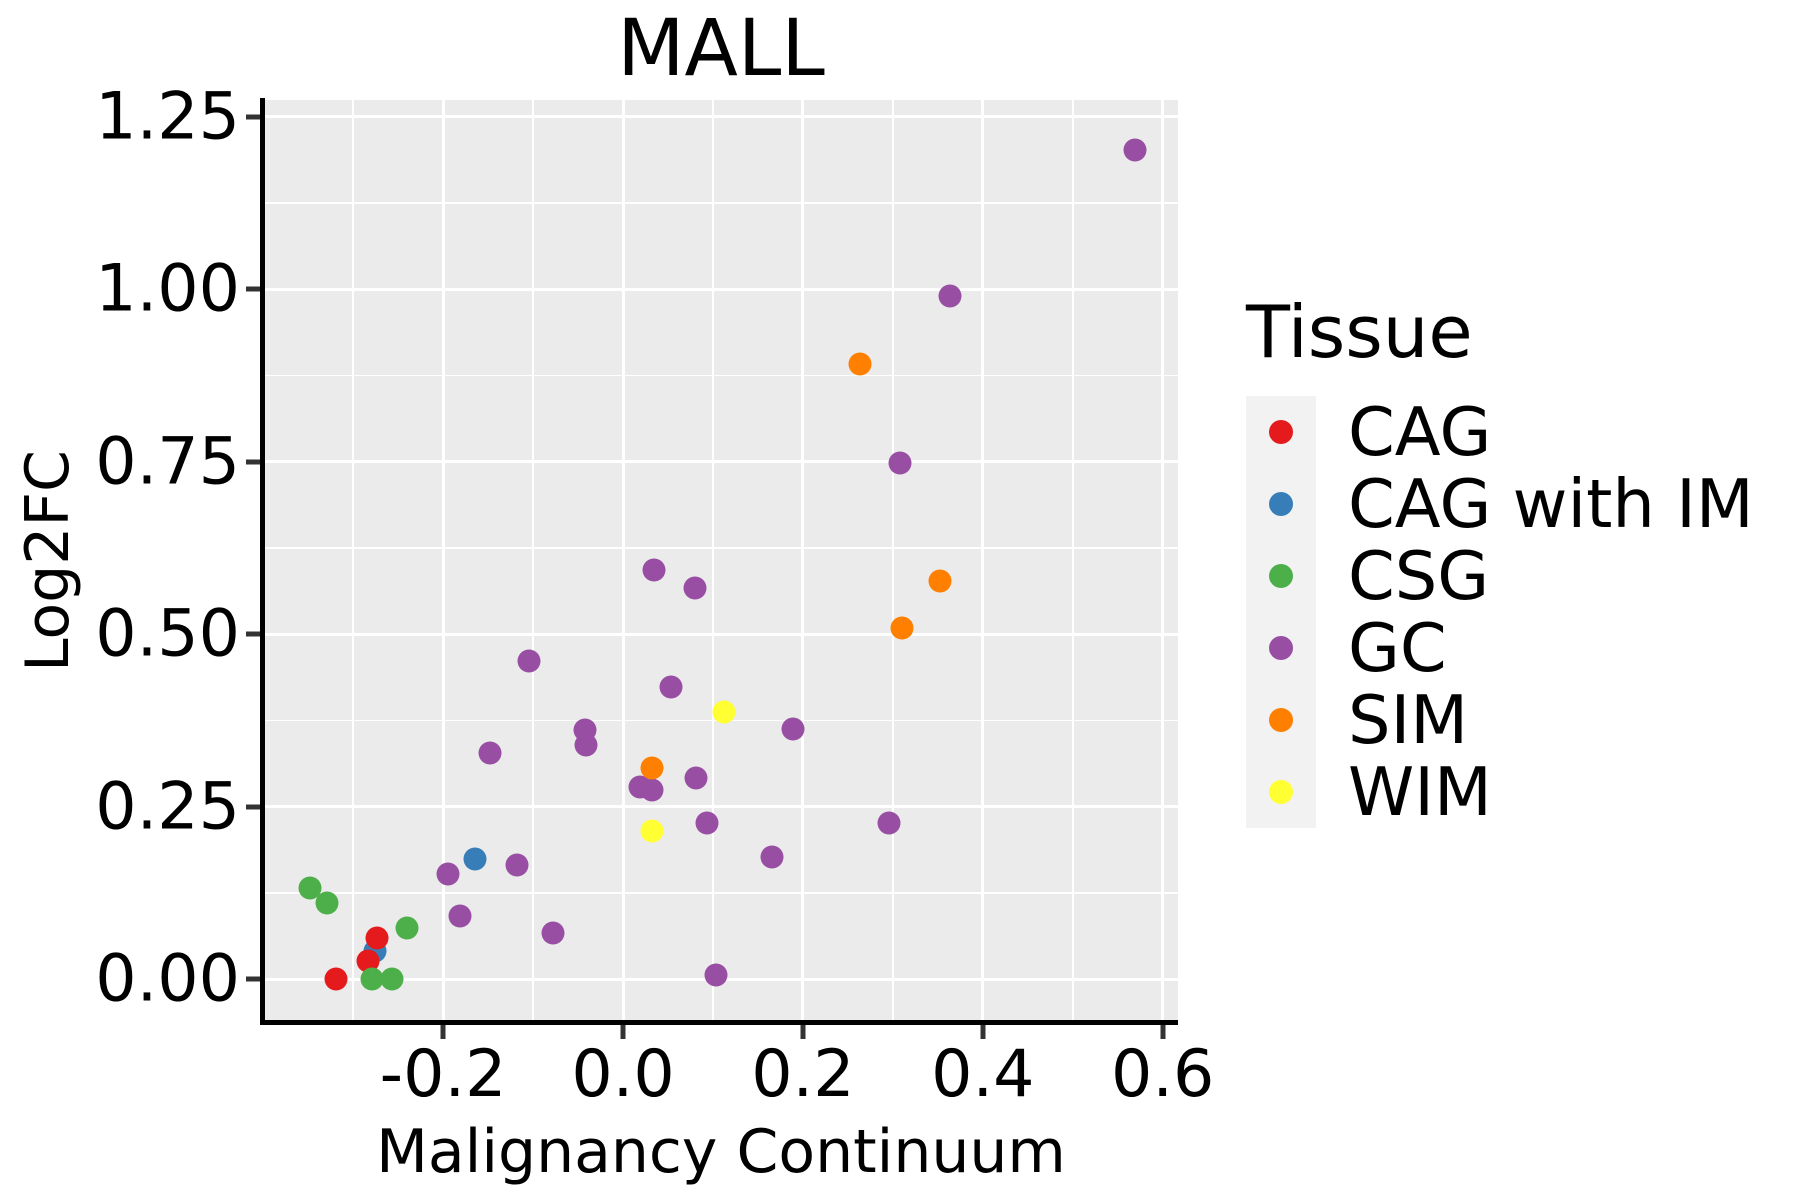 This screenshot has height=1200, width=1800. I want to click on y-tick-label: 1.25, so click(167, 117).